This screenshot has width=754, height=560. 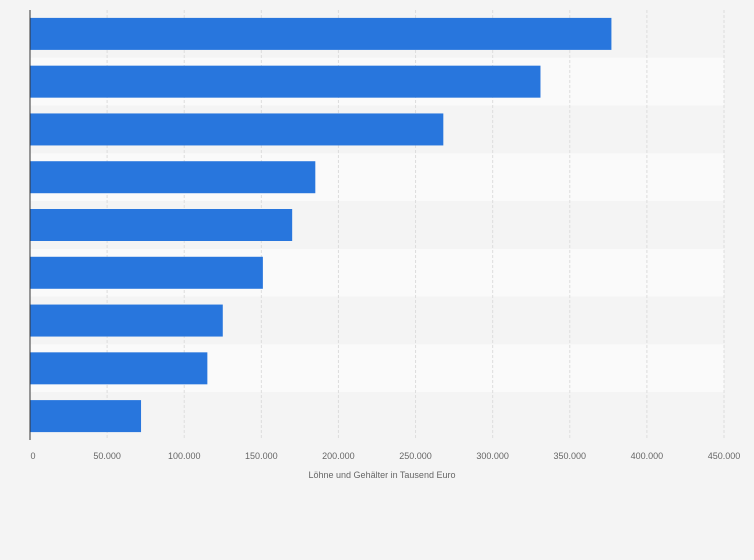 I want to click on x-tick-label: 100.000, so click(x=184, y=456).